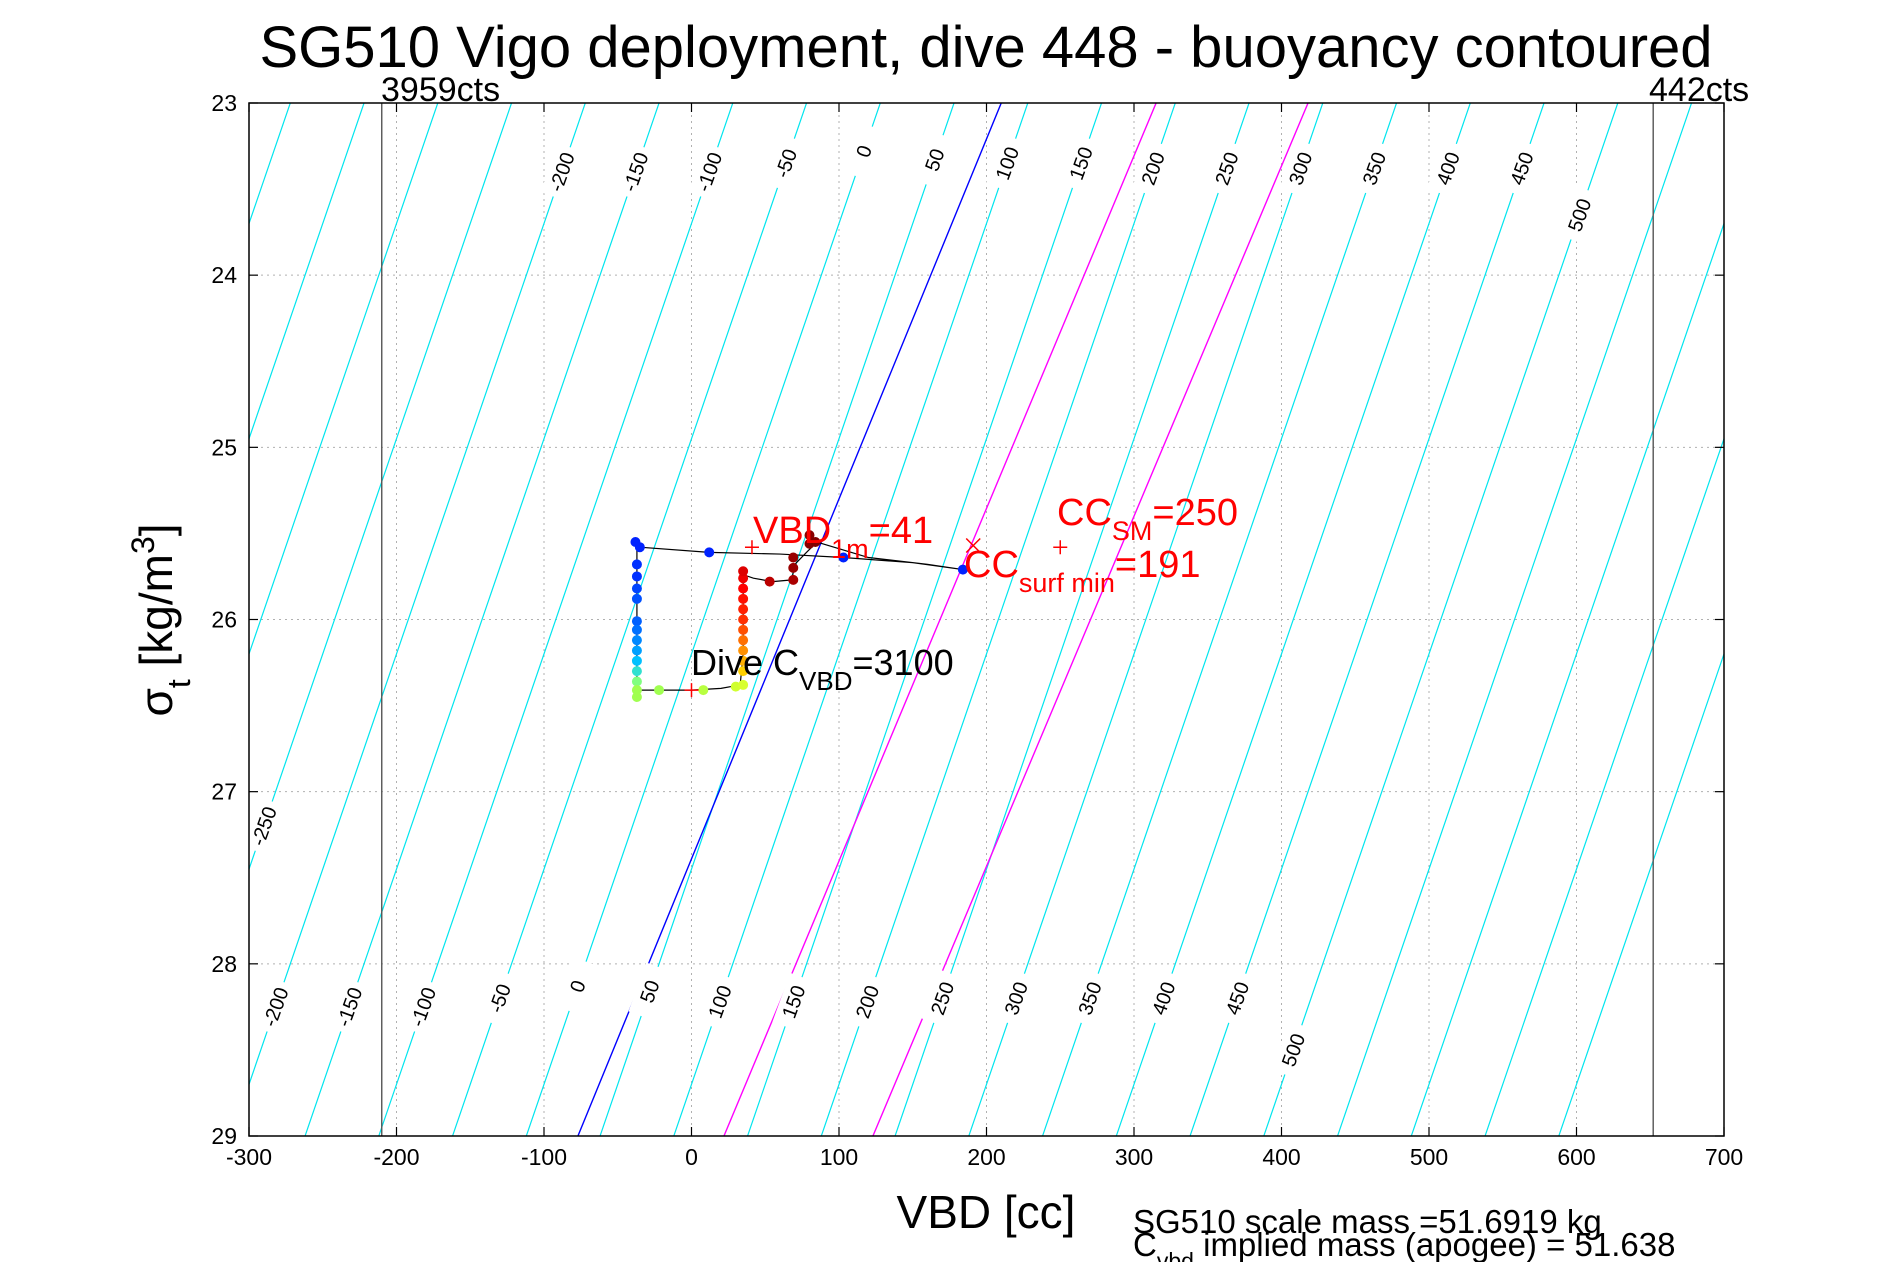  Describe the element at coordinates (1082, 571) in the screenshot. I see `annotation-cc-surf-min: CCsurf min=191` at that location.